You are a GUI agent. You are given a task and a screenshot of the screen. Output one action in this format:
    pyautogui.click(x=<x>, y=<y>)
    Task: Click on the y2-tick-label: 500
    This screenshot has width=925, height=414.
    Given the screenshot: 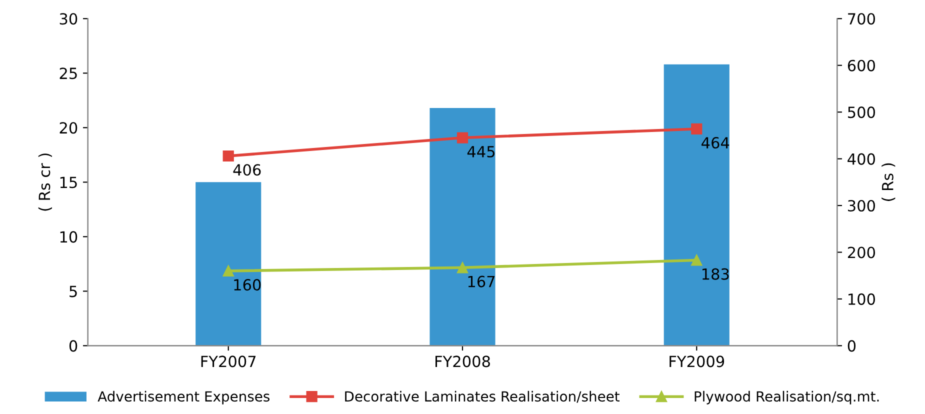 What is the action you would take?
    pyautogui.click(x=861, y=112)
    